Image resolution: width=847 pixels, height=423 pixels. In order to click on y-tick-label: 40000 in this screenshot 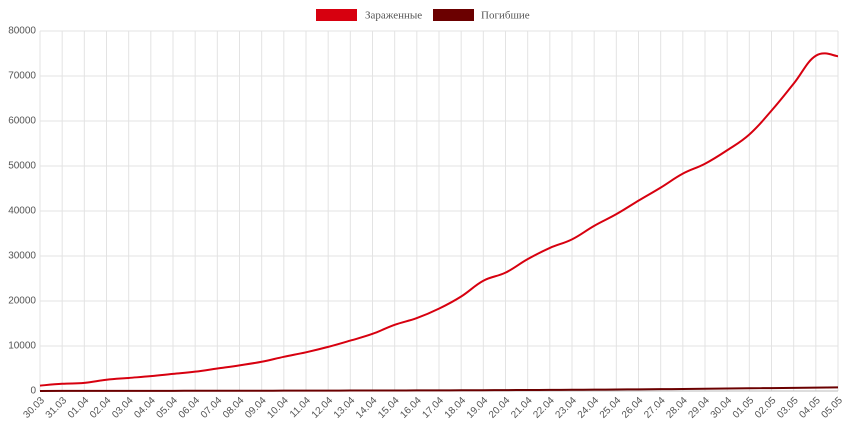, I will do `click(22, 211)`.